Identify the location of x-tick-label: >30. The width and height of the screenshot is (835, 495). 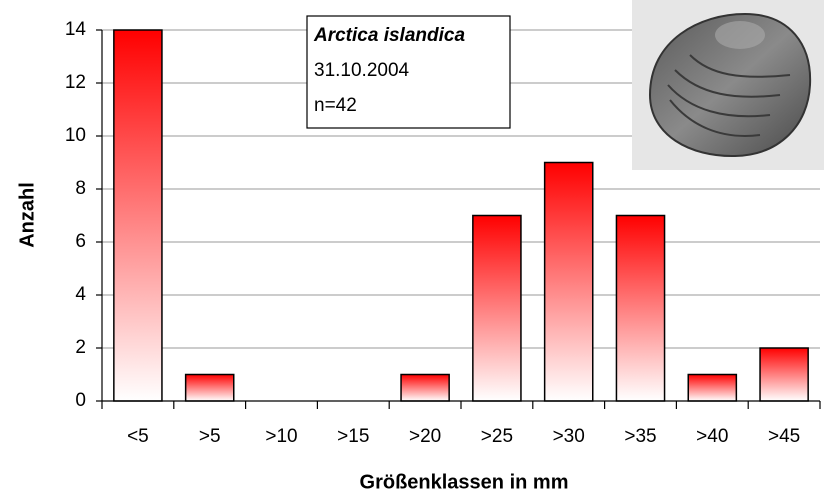
(569, 436).